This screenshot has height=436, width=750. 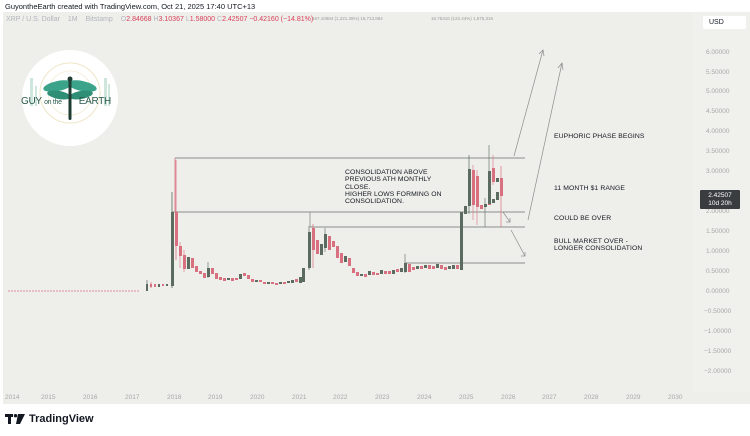 I want to click on price-tick: 2.00000, so click(x=718, y=211).